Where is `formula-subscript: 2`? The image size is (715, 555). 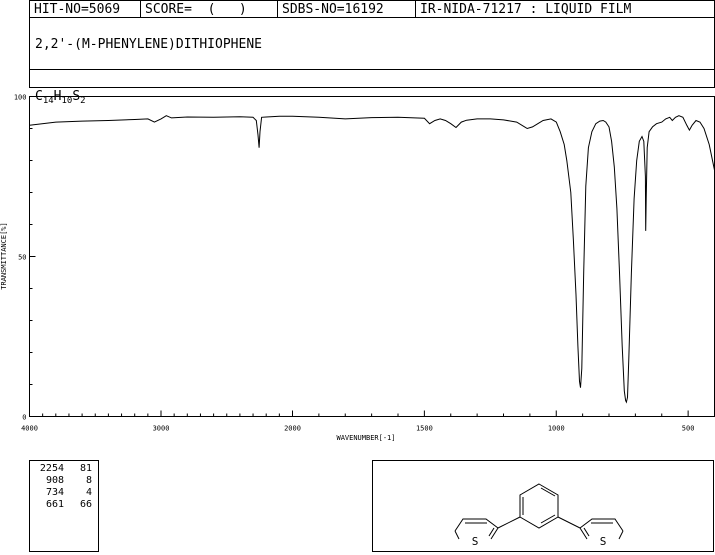 formula-subscript: 2 is located at coordinates (83, 101).